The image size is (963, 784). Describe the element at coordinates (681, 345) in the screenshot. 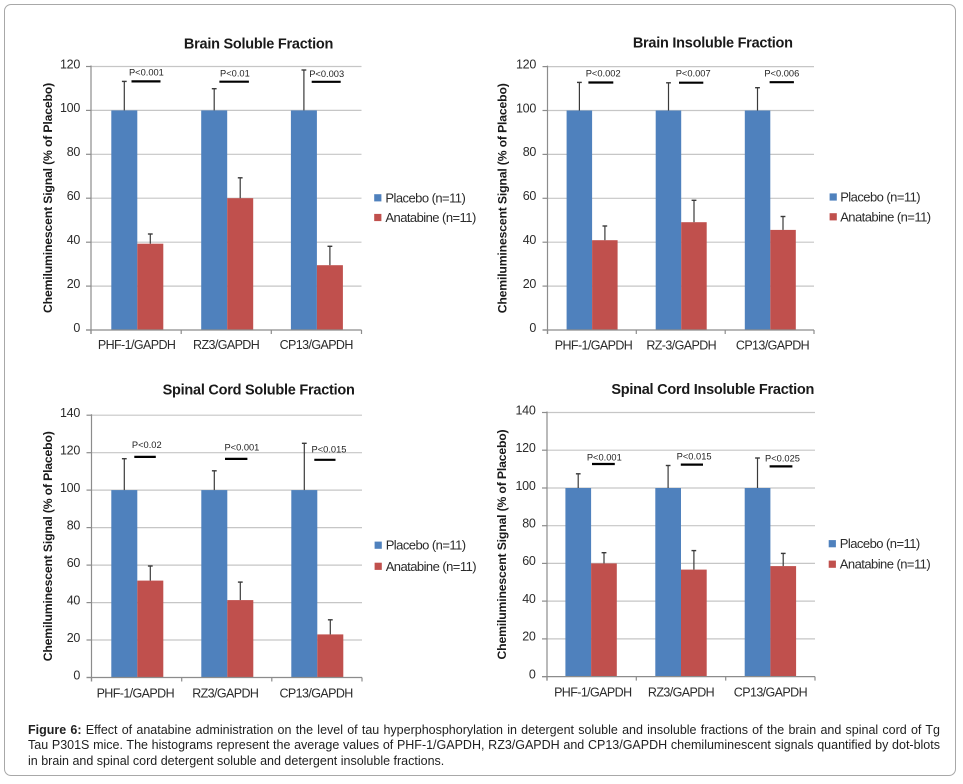

I see `svg-text: RZ-3/GAPDH` at that location.